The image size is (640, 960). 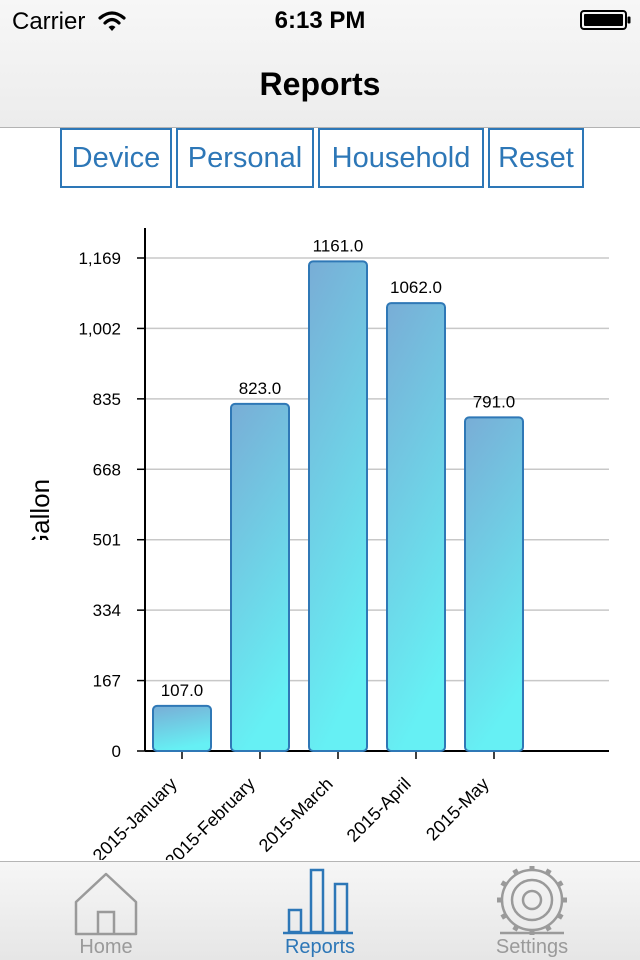 I want to click on tab-home-label: Home, so click(x=106, y=947).